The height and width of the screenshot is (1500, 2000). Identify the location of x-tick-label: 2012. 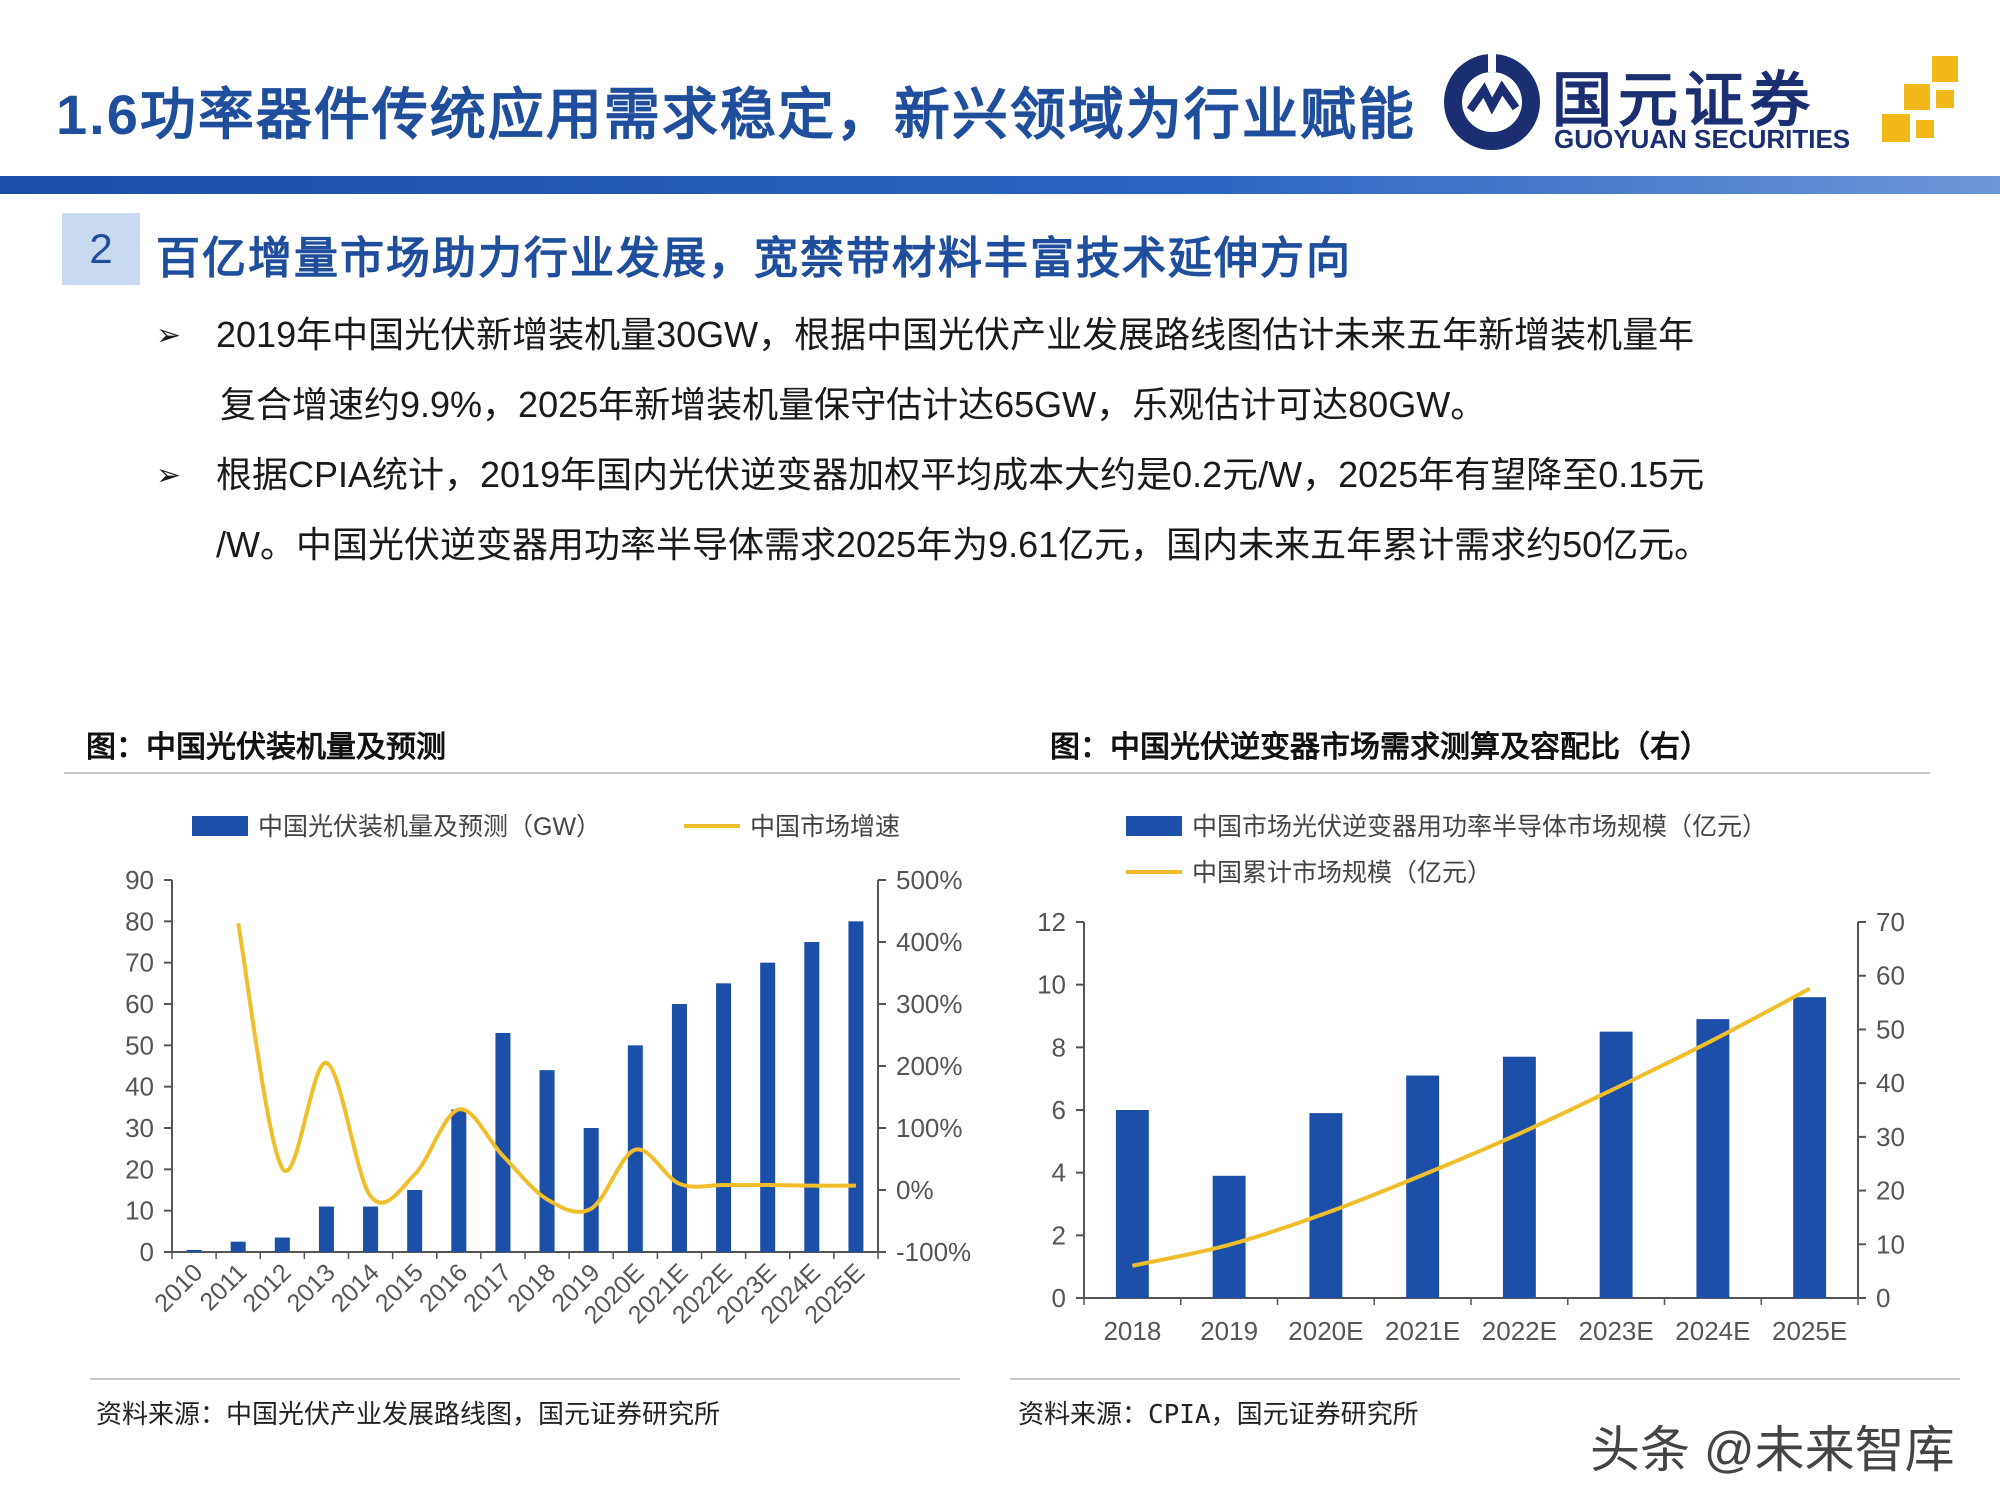
(266, 1287).